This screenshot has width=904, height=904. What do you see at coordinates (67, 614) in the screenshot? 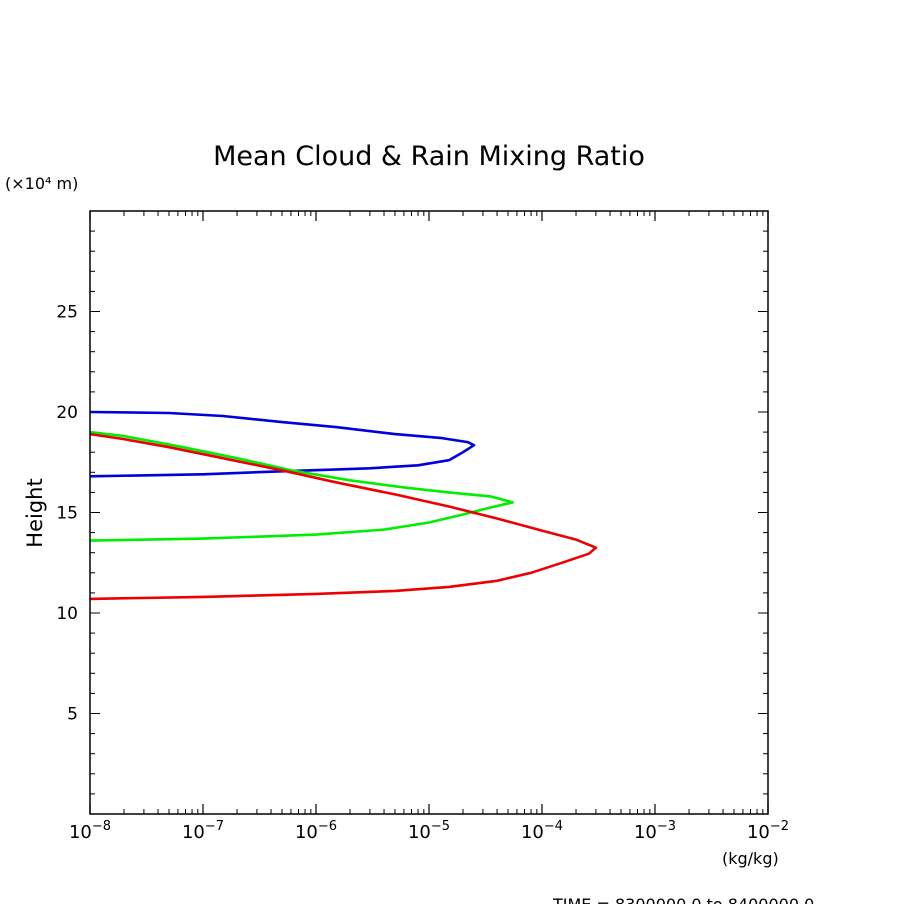
I see `y-tick-label: 10` at bounding box center [67, 614].